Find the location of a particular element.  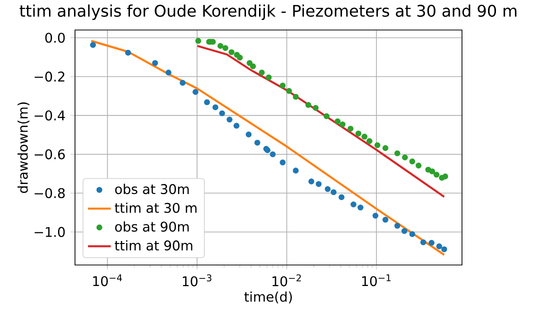

x-axis-title: time(d) is located at coordinates (268, 297).